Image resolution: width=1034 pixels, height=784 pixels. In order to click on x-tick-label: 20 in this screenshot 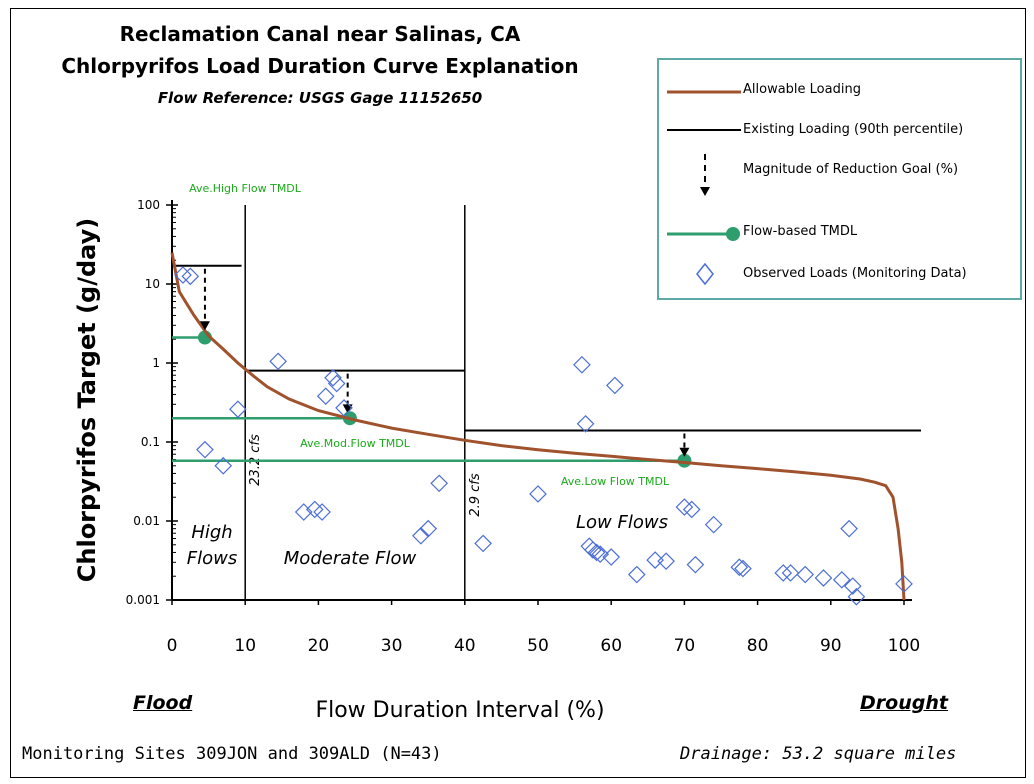, I will do `click(319, 646)`.